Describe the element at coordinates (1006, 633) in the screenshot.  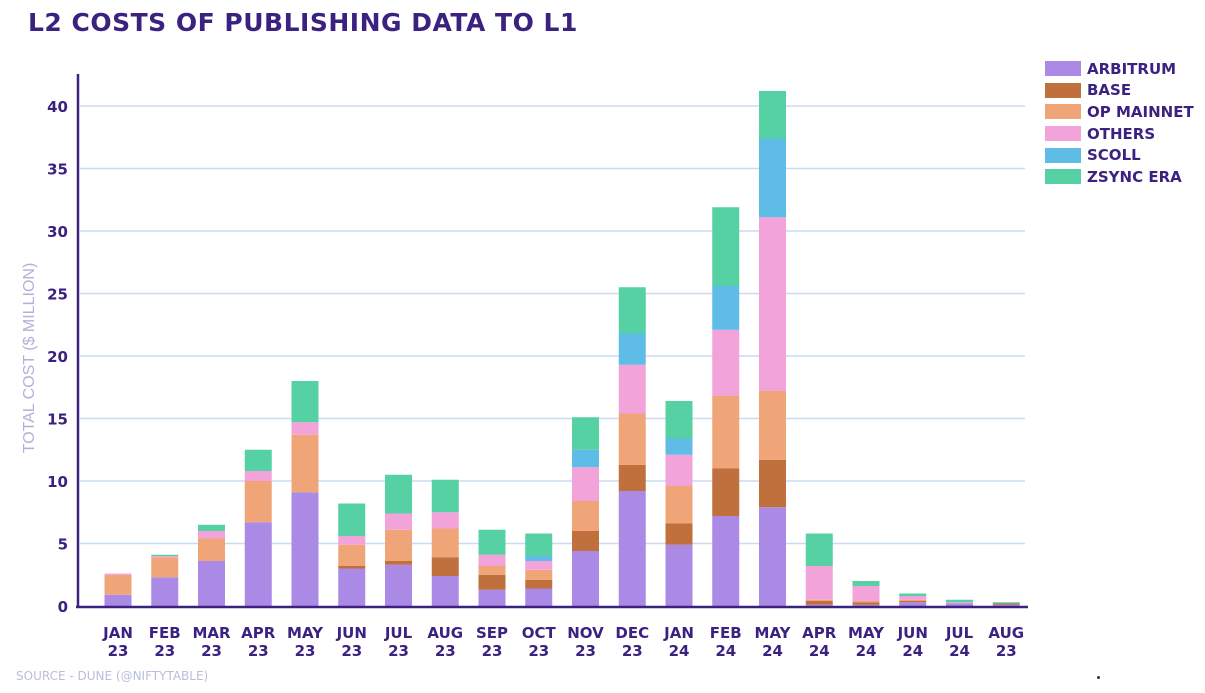
I see `x-tick-label-month: AUG` at that location.